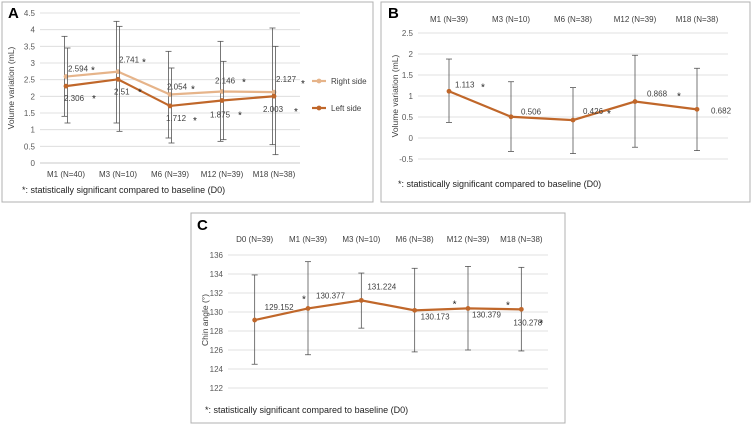 This screenshot has height=432, width=753. I want to click on panel-b-data-label: 0.868, so click(657, 94).